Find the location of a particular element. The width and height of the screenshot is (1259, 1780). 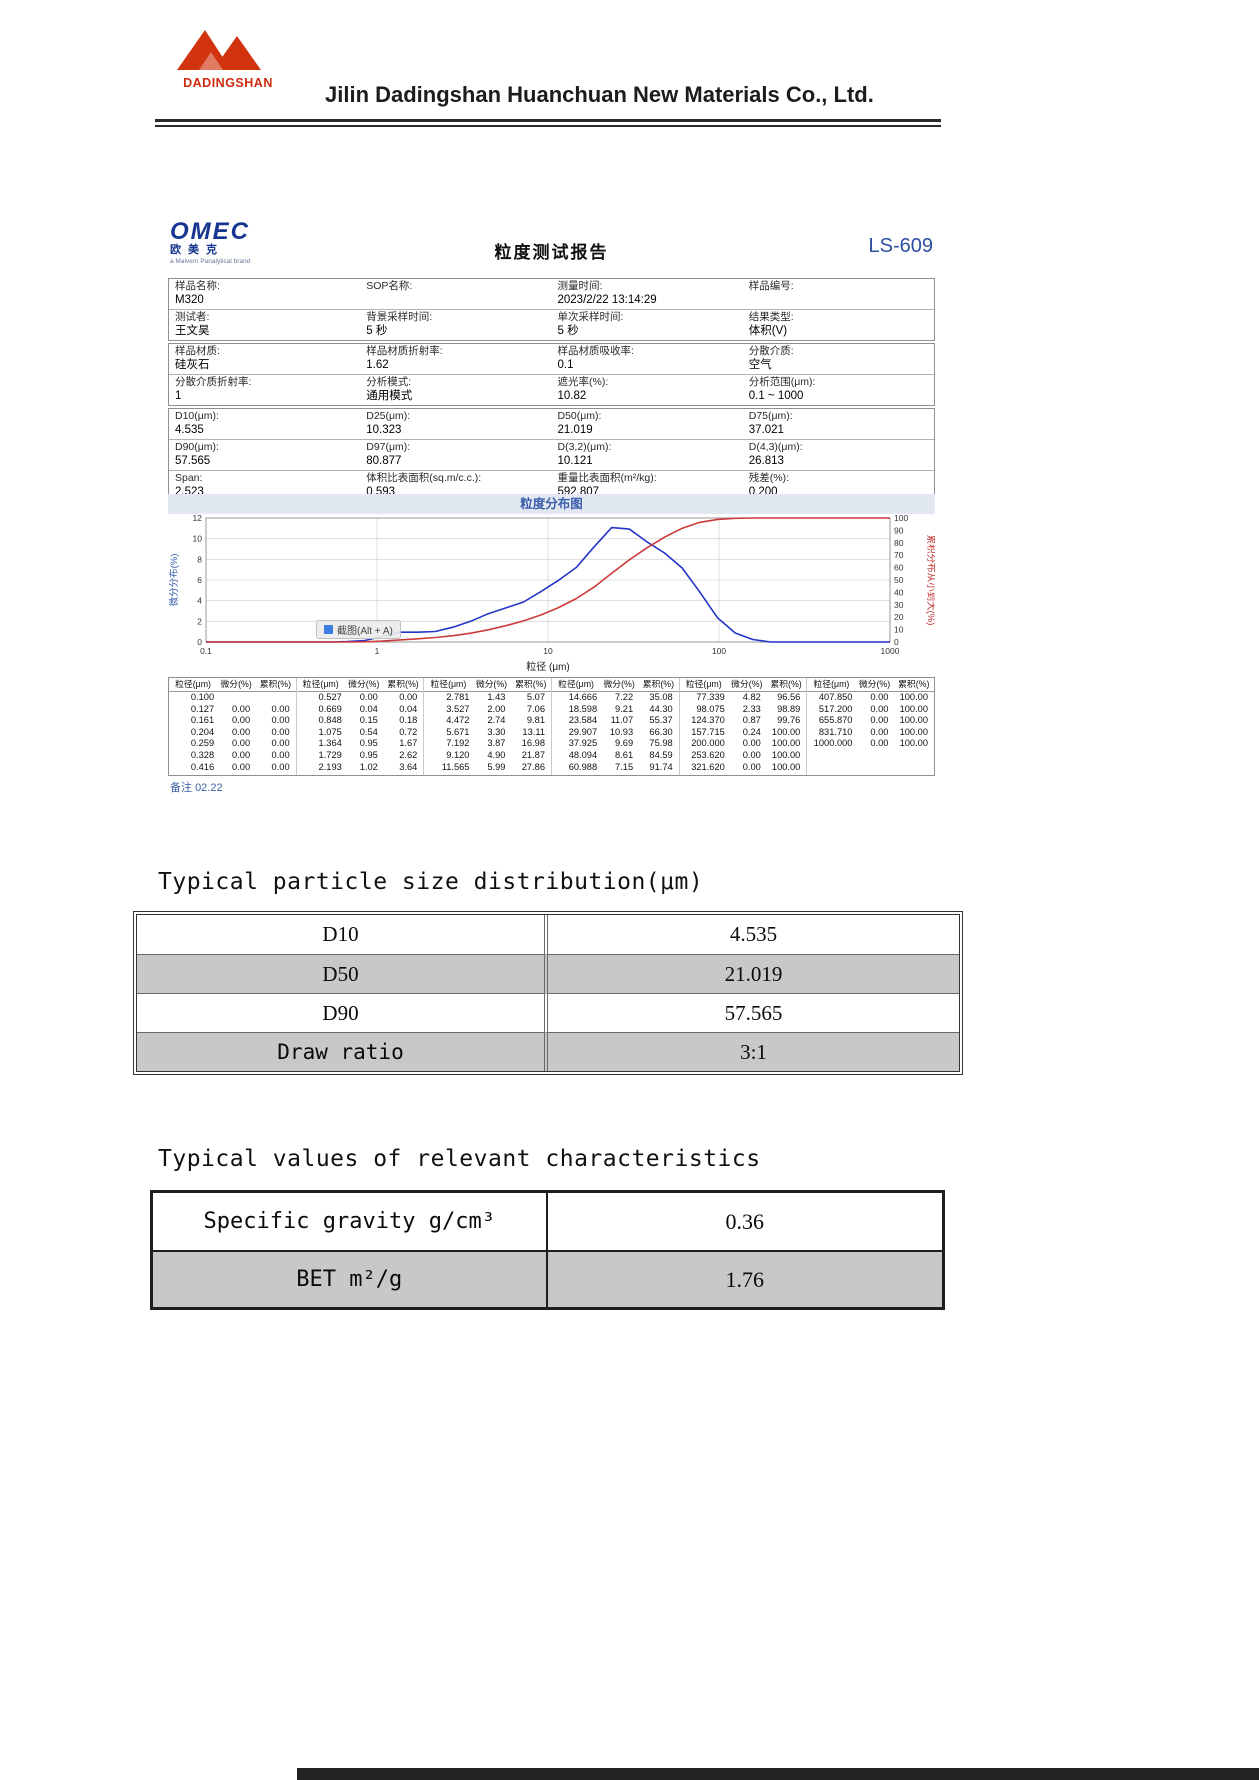

distribution-cell: 3.87 is located at coordinates (496, 743).